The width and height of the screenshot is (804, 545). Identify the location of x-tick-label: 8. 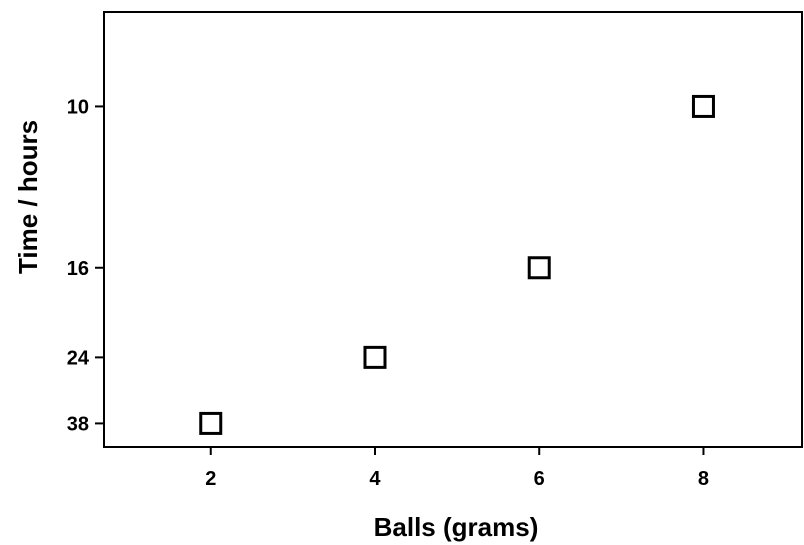
(703, 479).